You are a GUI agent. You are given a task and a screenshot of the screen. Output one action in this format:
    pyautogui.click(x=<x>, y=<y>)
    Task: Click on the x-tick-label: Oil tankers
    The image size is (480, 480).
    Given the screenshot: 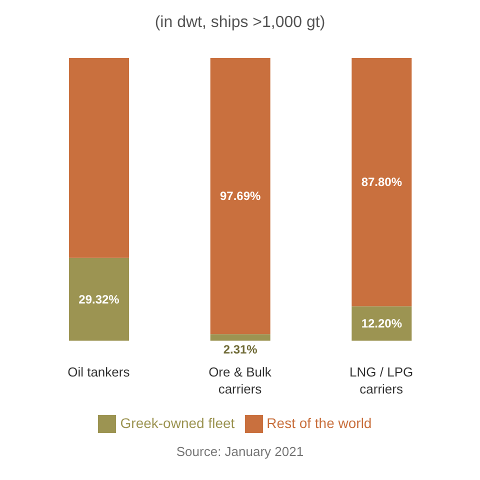 What is the action you would take?
    pyautogui.click(x=99, y=372)
    